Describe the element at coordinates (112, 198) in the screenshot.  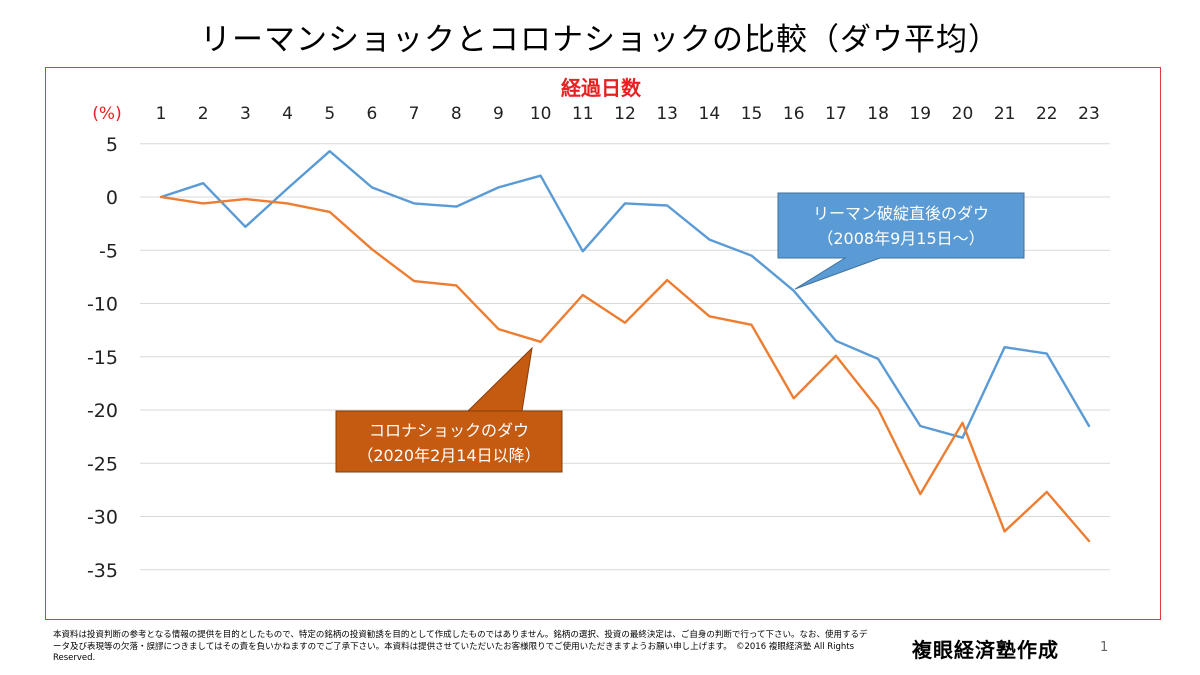
I see `y-tick-label: 0` at that location.